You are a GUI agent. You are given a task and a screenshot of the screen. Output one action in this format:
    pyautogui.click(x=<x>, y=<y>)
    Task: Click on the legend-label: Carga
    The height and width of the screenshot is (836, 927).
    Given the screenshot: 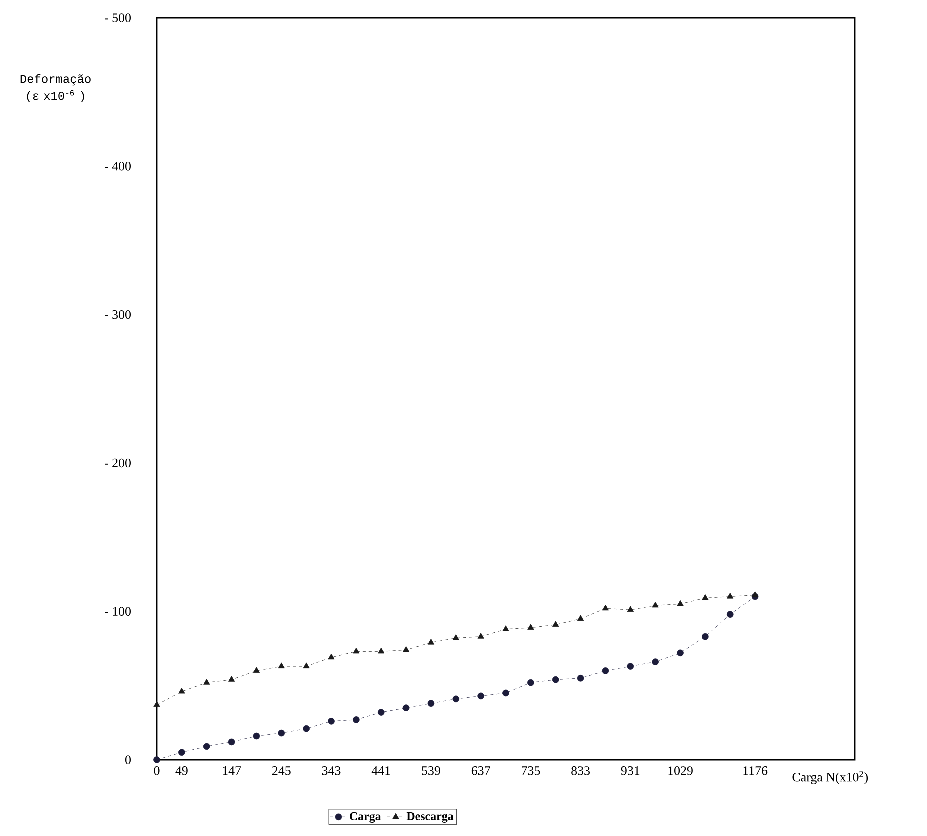 What is the action you would take?
    pyautogui.click(x=366, y=817)
    